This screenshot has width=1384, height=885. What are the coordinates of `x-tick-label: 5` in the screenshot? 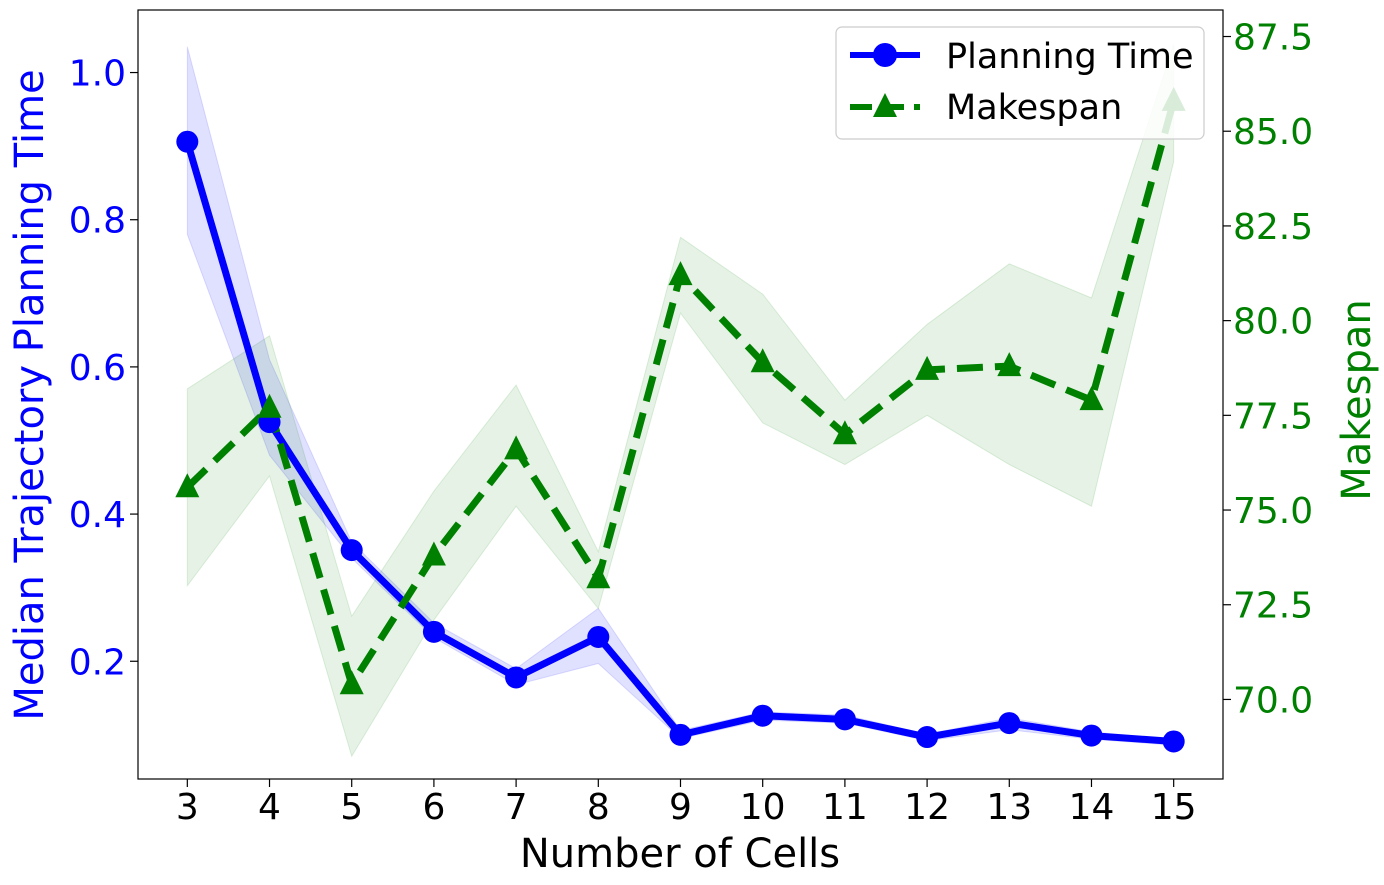 It's located at (351, 807).